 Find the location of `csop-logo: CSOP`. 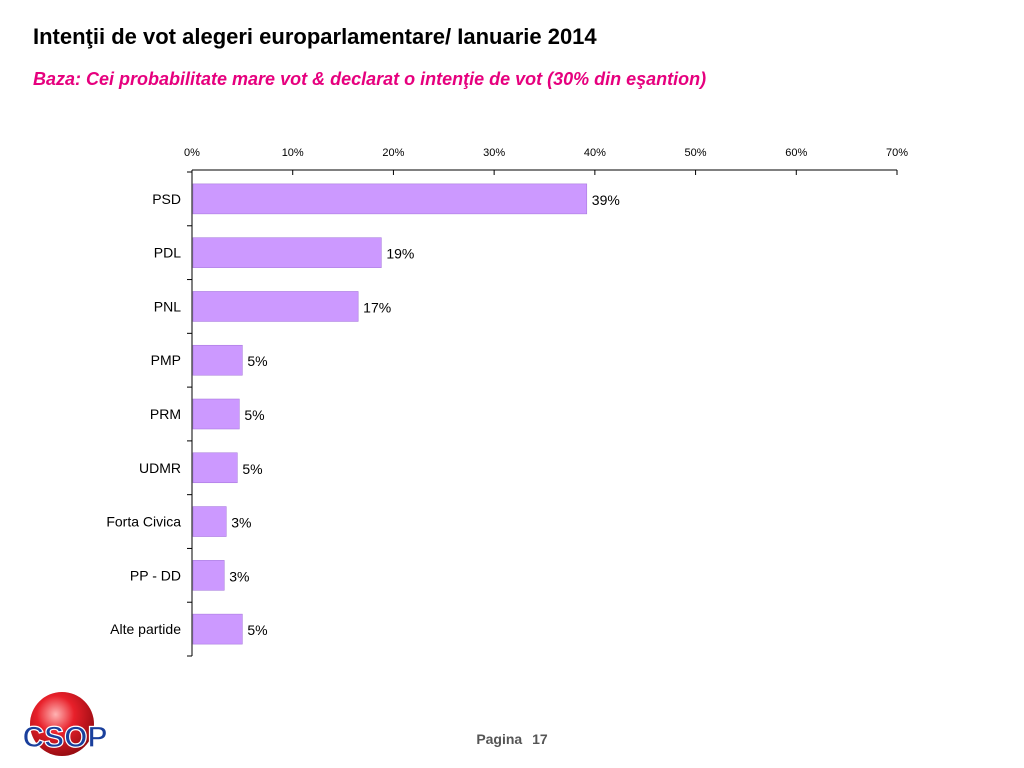

csop-logo: CSOP is located at coordinates (65, 724).